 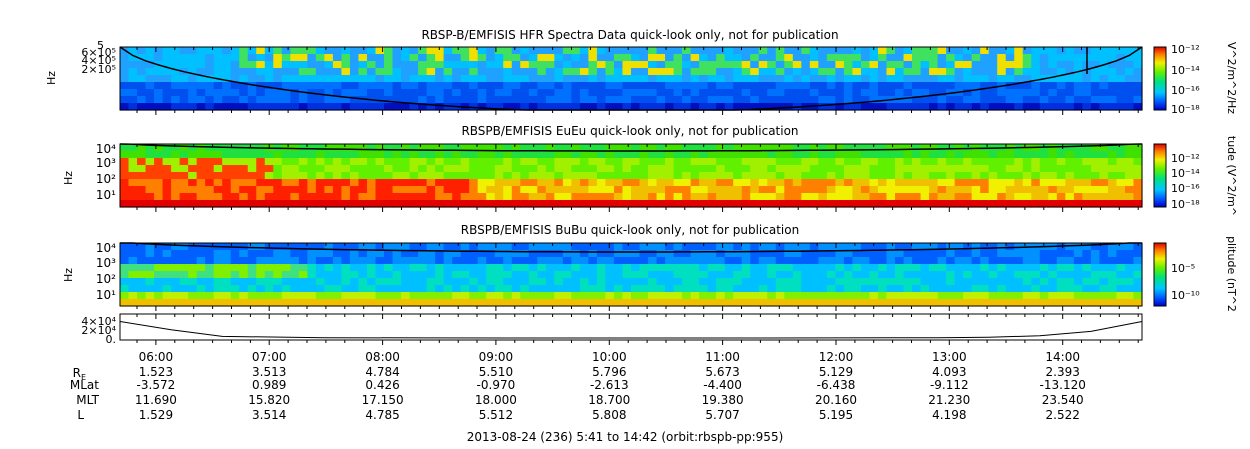 What do you see at coordinates (1185, 90) in the screenshot?
I see `hfr-cbar-tick: 10⁻¹⁶` at bounding box center [1185, 90].